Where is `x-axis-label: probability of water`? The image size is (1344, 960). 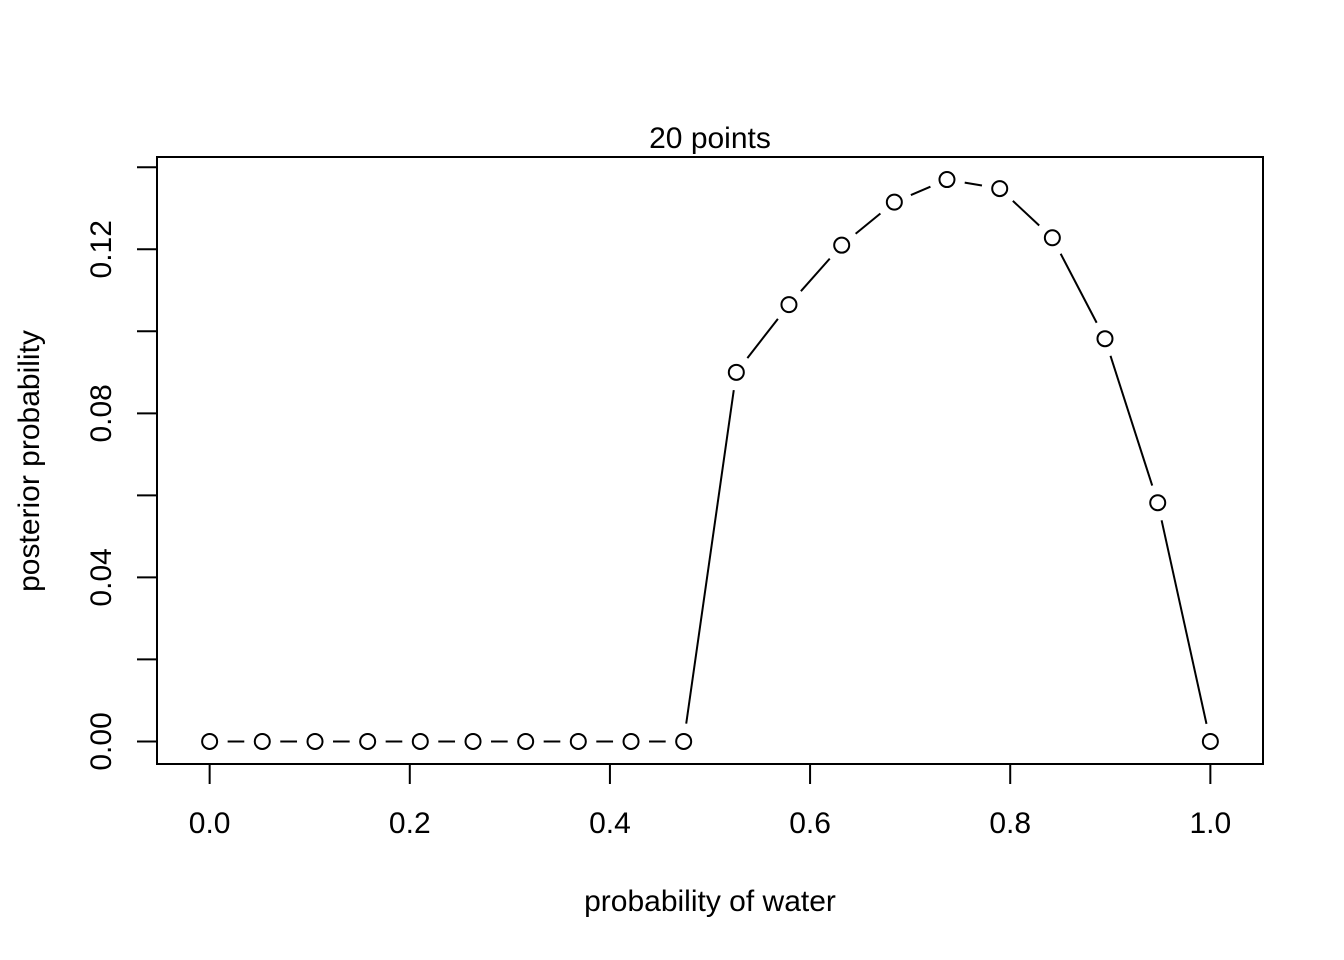 x-axis-label: probability of water is located at coordinates (710, 901).